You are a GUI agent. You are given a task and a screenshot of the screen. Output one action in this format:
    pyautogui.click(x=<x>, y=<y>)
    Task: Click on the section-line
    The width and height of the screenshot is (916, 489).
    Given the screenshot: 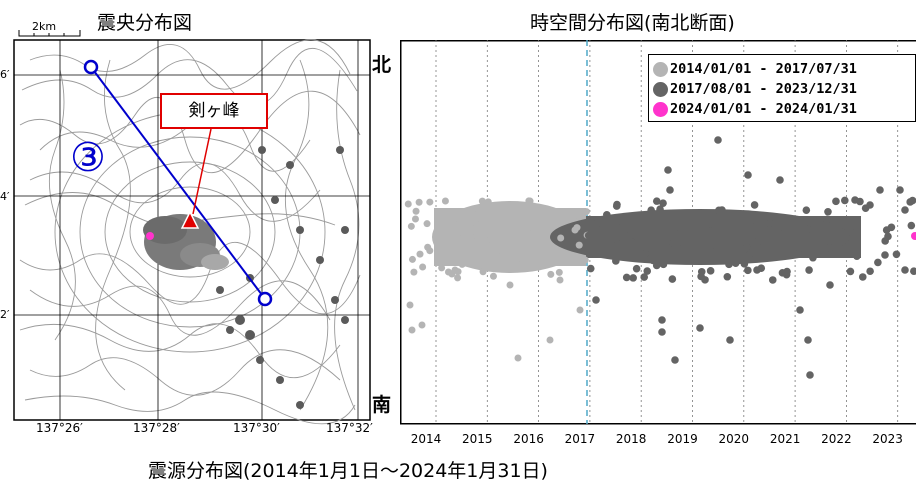 What is the action you would take?
    pyautogui.click(x=178, y=183)
    